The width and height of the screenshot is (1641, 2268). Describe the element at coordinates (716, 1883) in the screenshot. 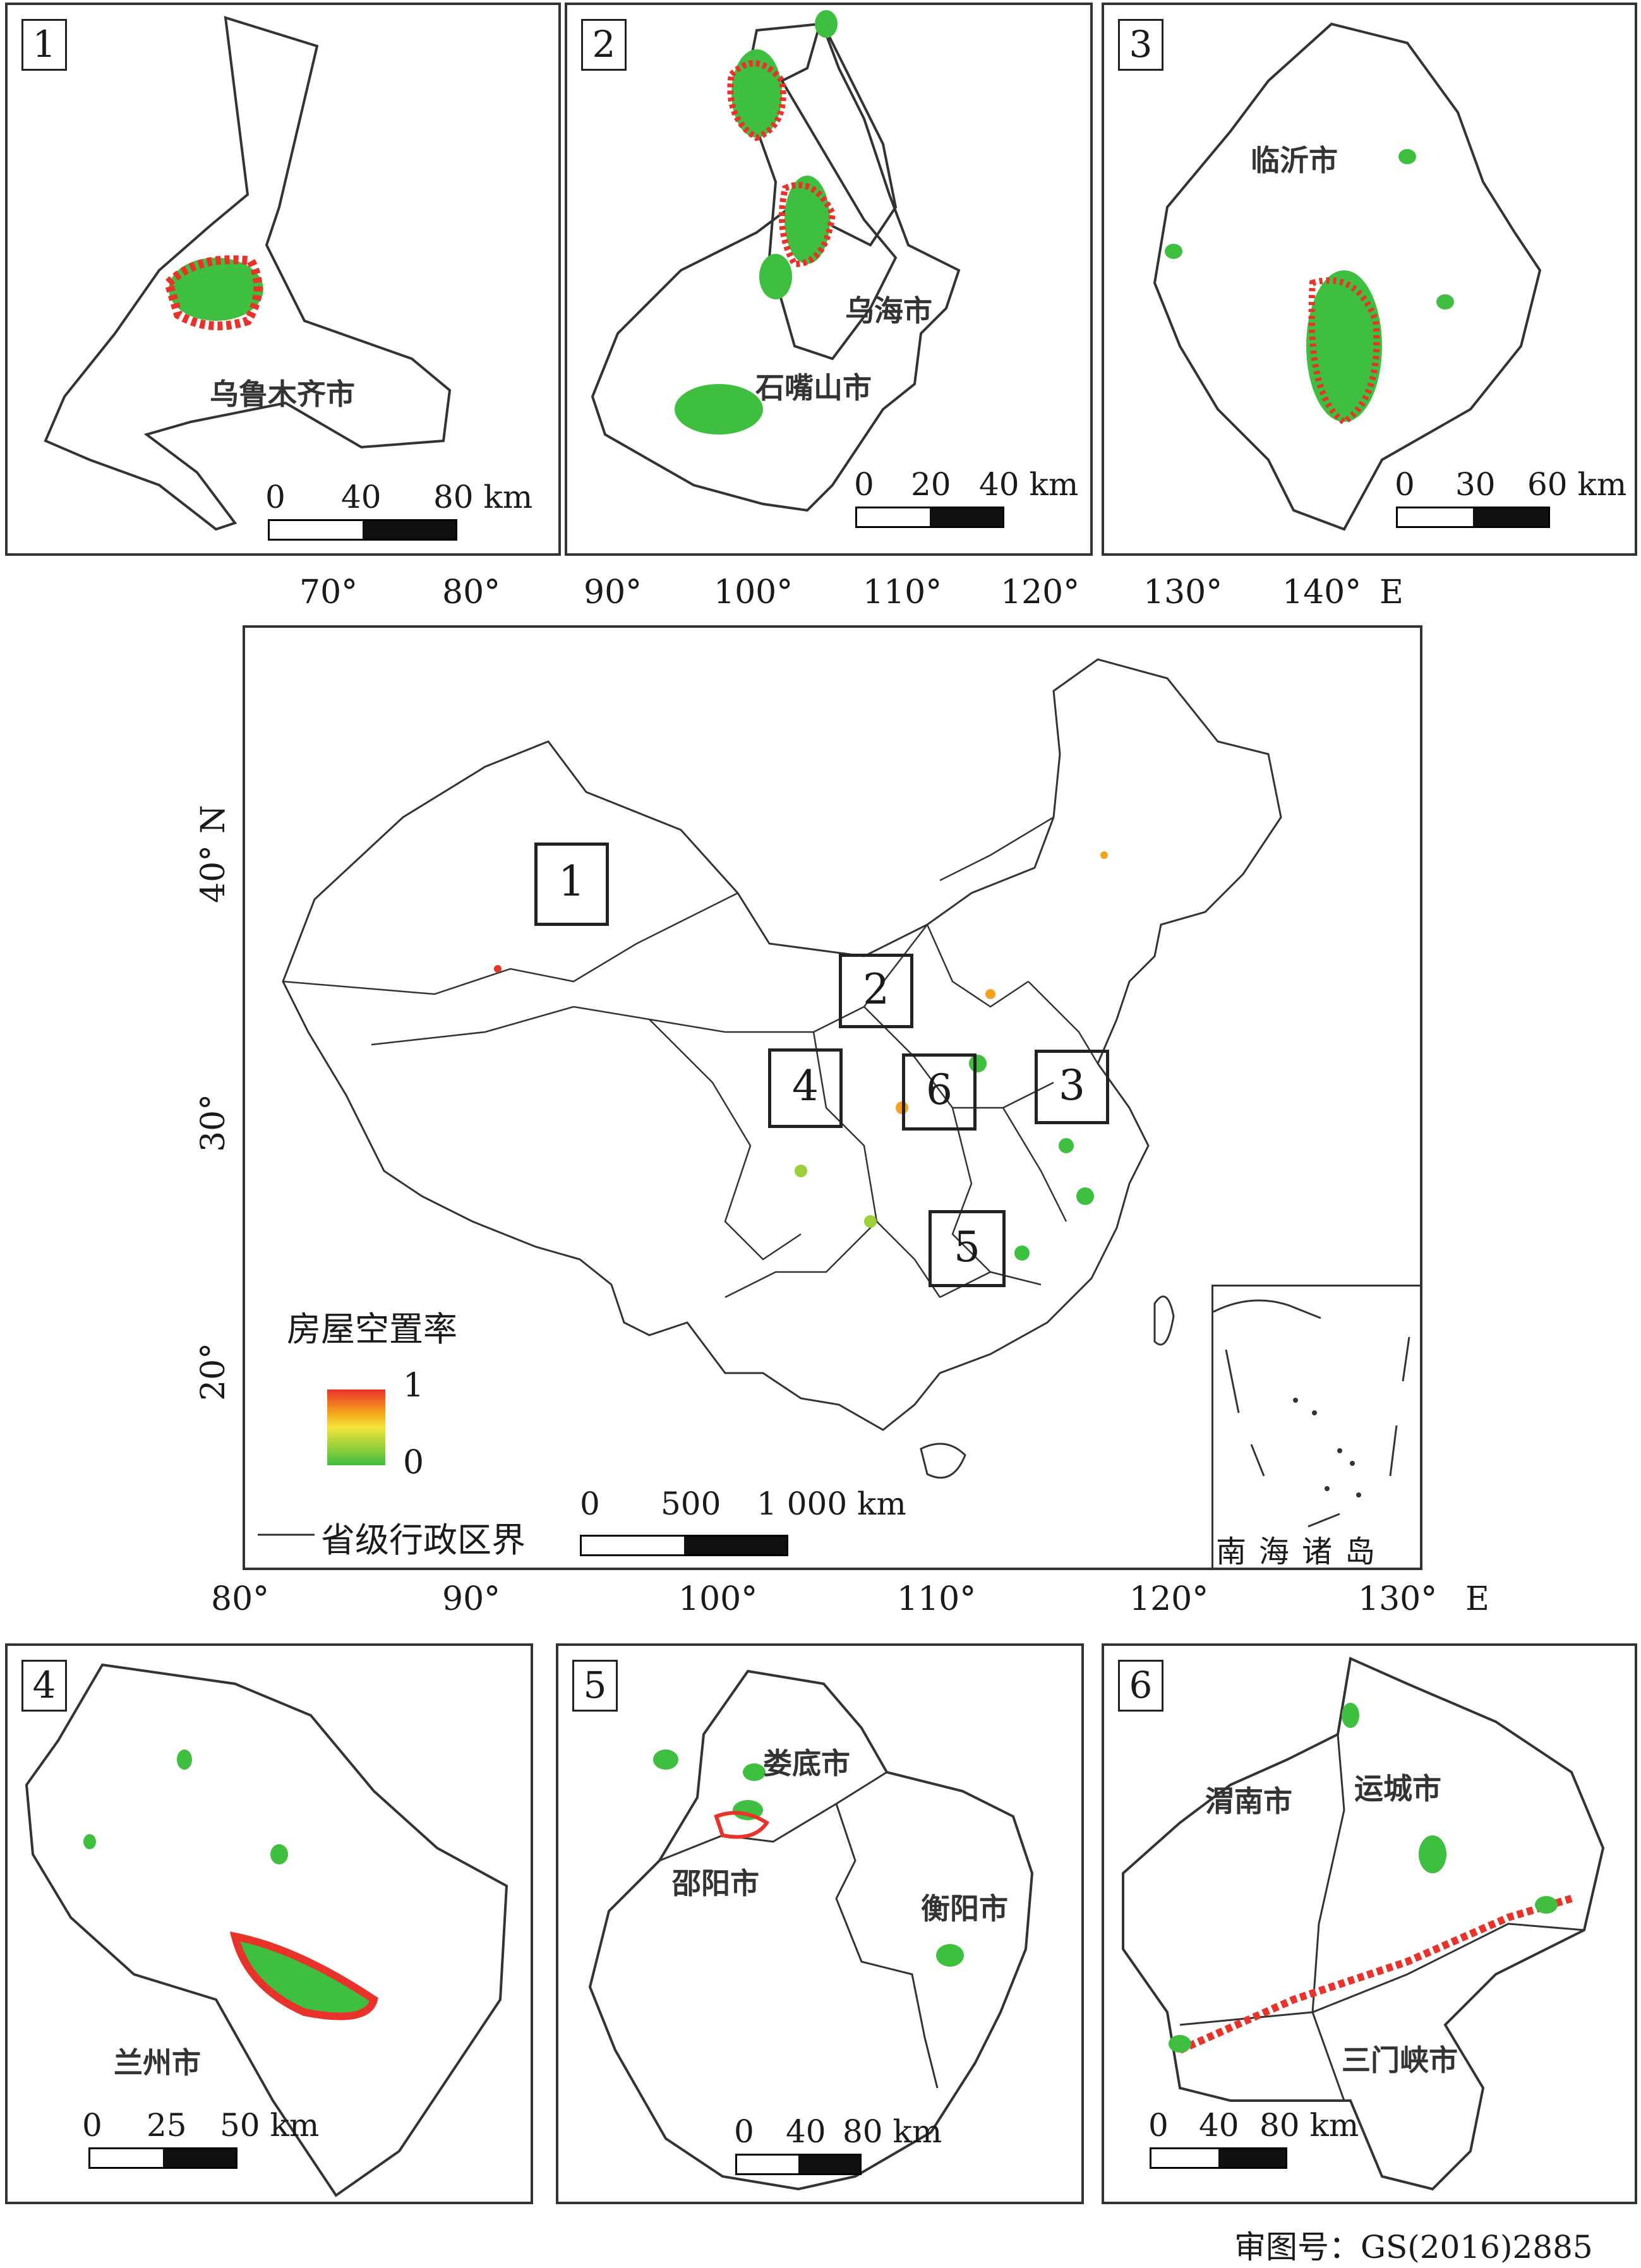

I see `city-label: 邵阳市` at that location.